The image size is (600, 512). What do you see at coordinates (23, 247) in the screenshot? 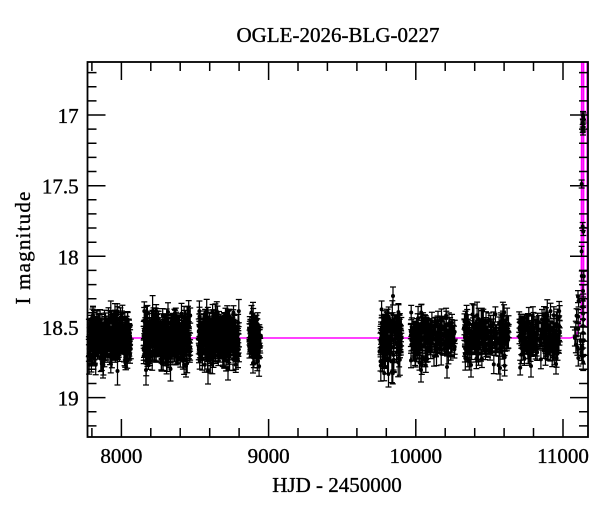
I see `svg-text: I magnitude` at bounding box center [23, 247].